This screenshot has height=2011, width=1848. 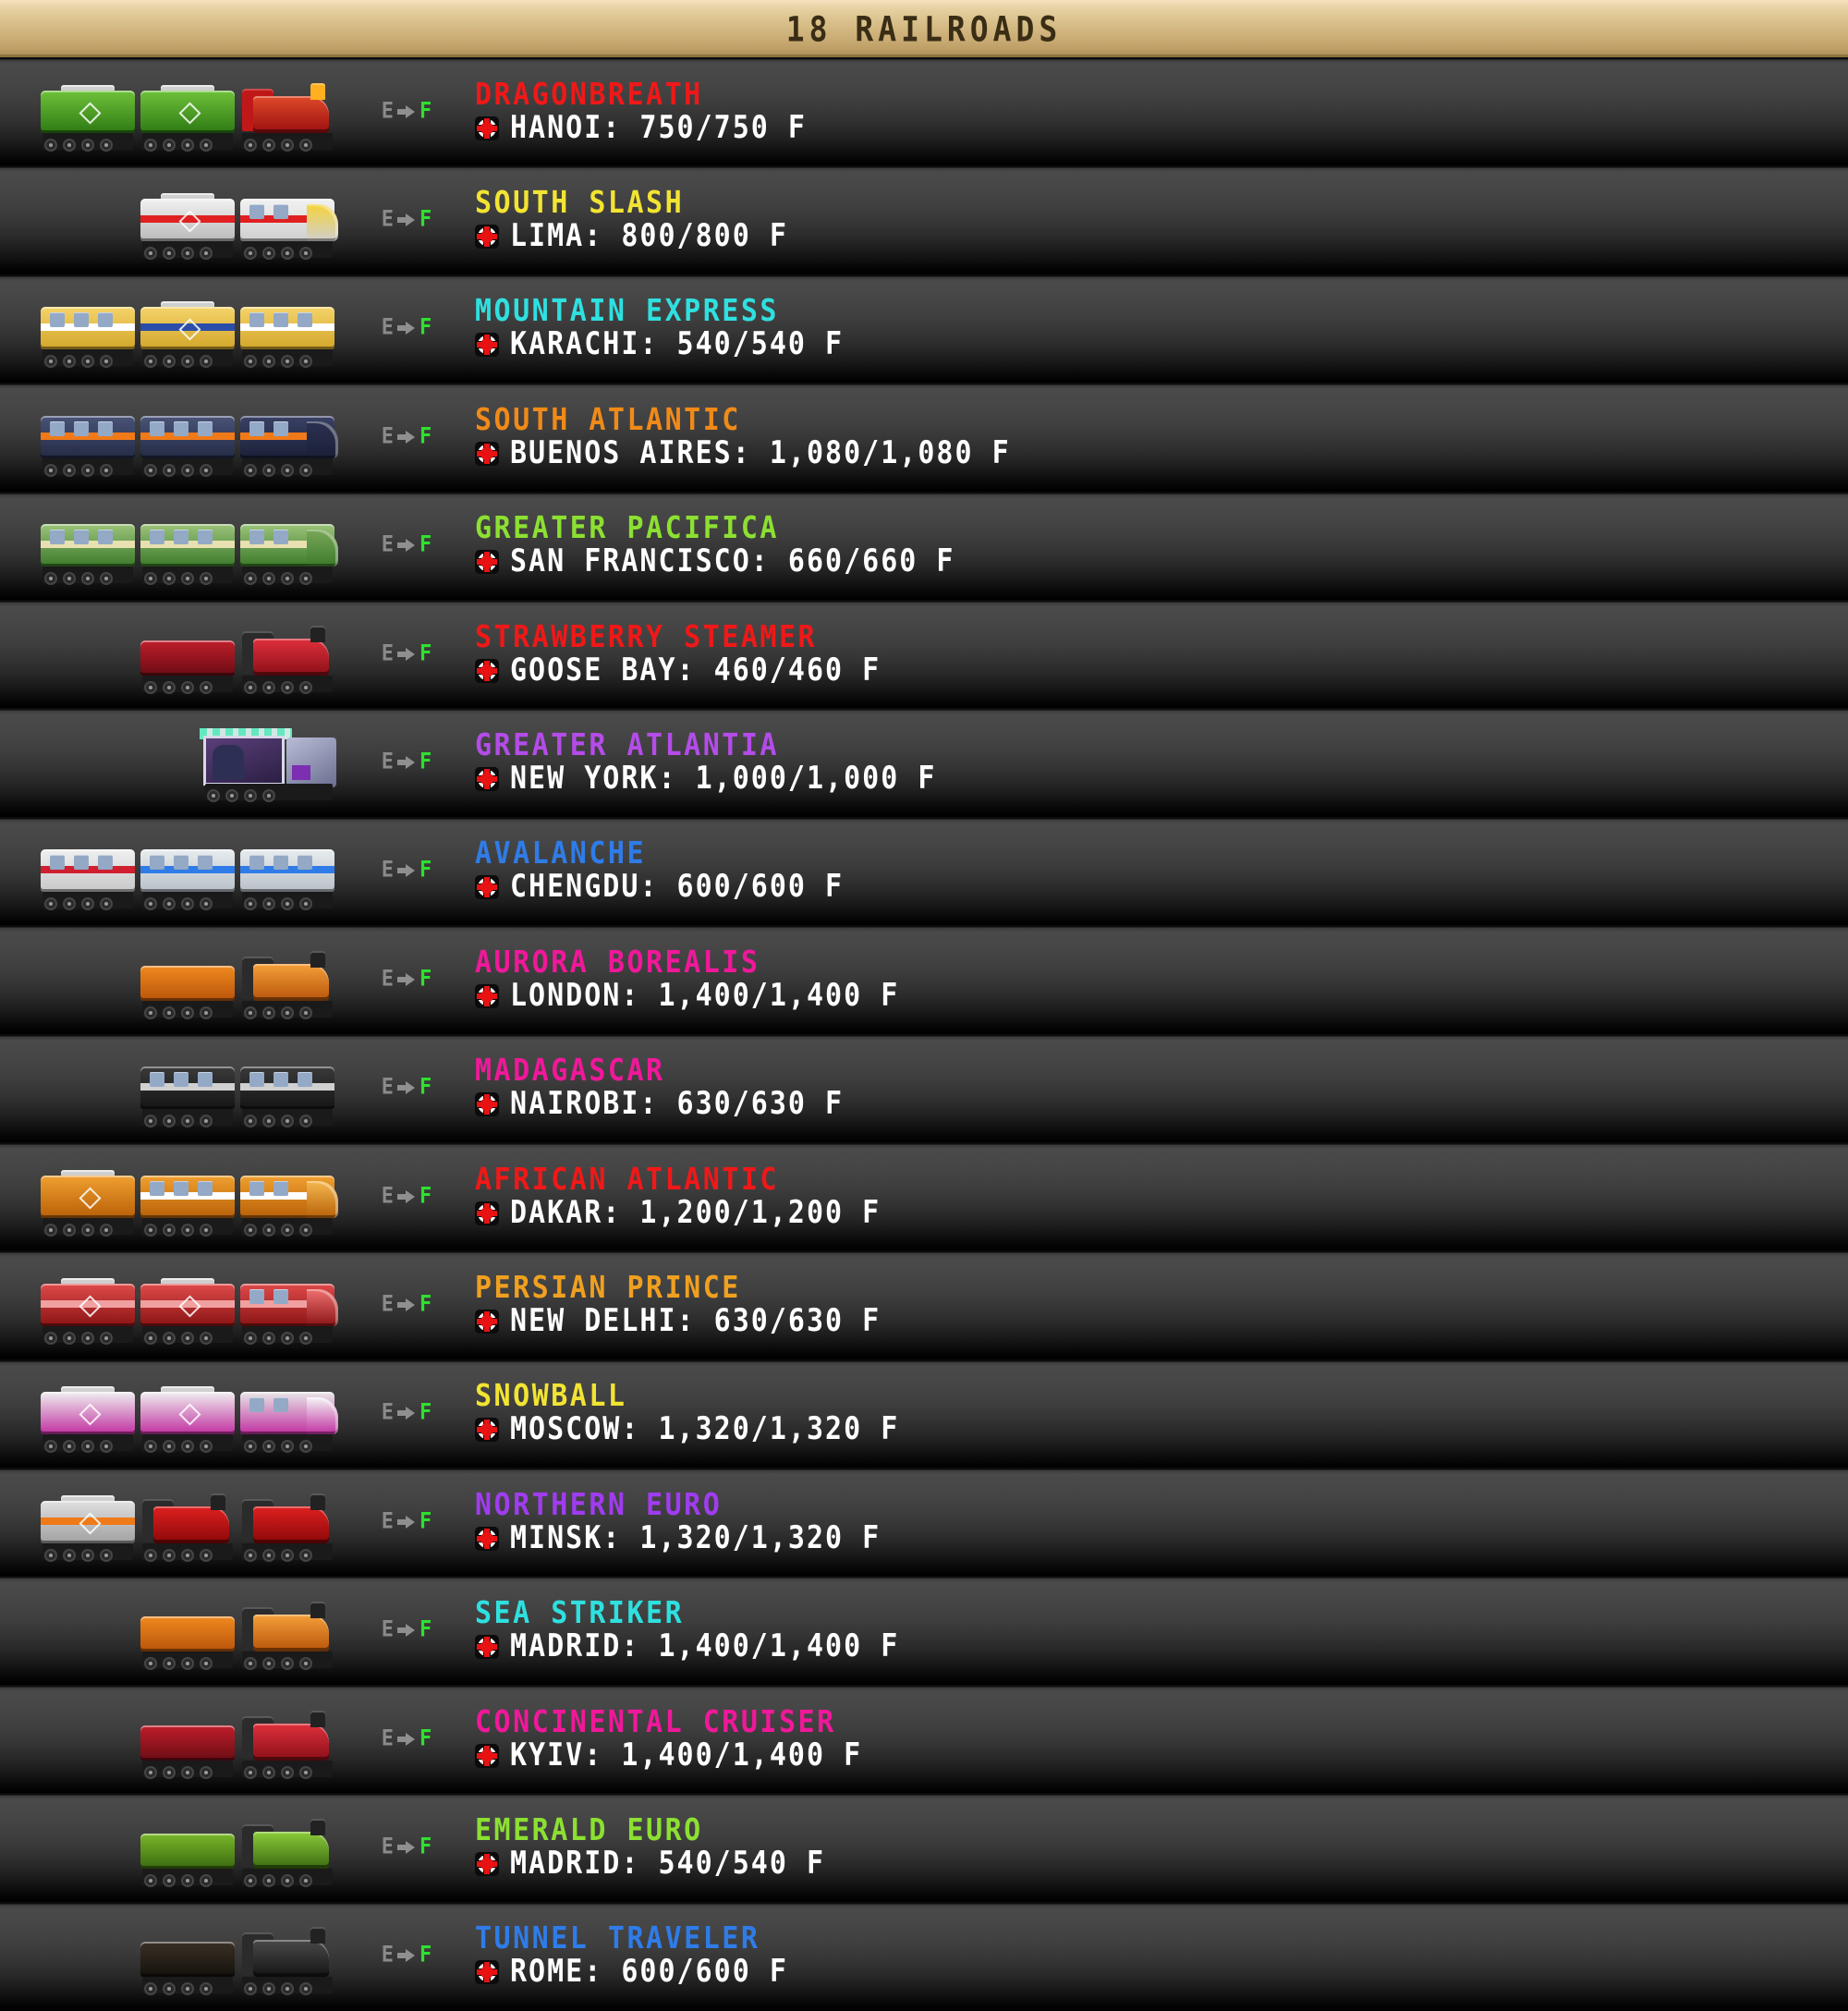 I want to click on railroad-info: EMERALD EURO MADRID: 540/540 F, so click(x=1155, y=1847).